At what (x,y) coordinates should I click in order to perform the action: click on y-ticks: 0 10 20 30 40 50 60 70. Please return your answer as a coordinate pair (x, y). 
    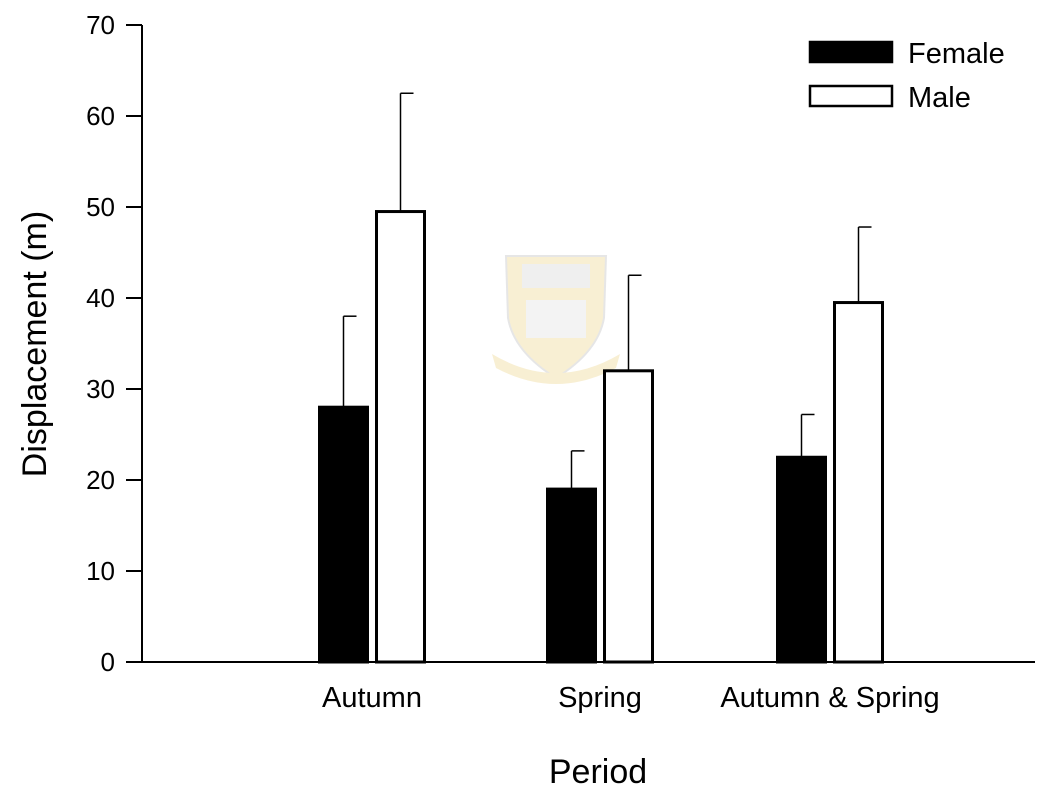
    Looking at the image, I should click on (114, 343).